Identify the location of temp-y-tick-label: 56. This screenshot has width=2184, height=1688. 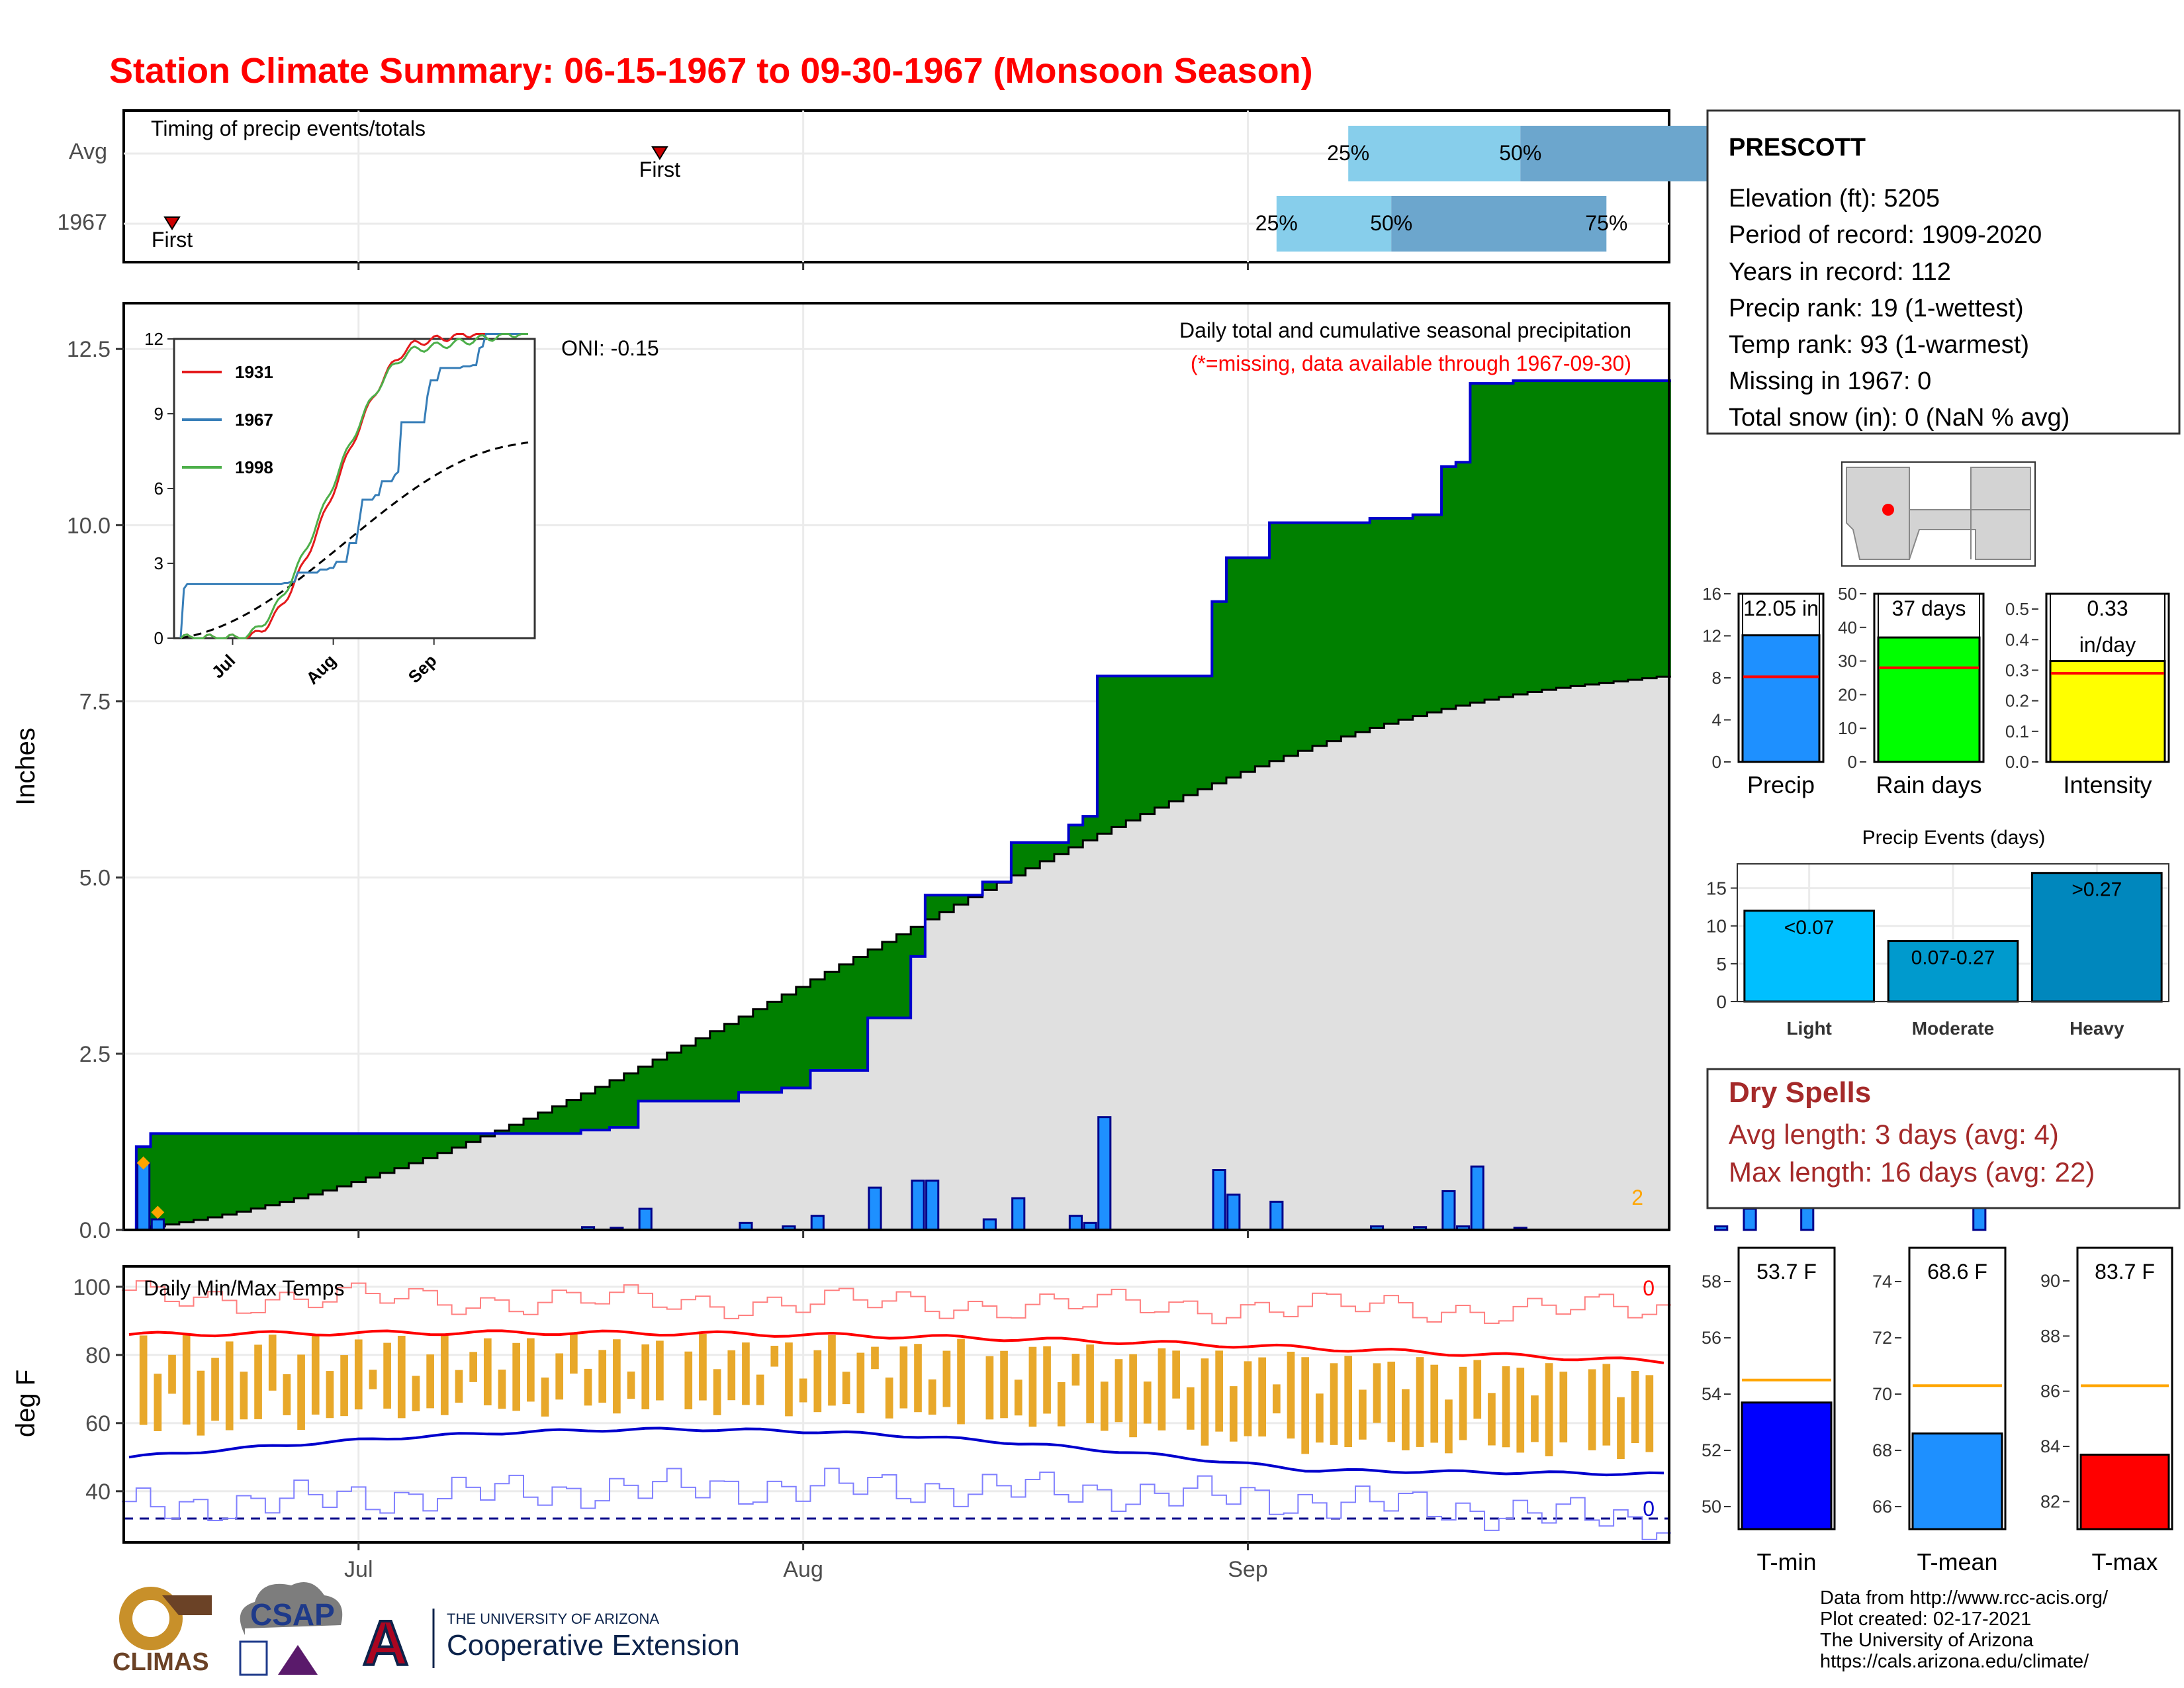
(1712, 1338).